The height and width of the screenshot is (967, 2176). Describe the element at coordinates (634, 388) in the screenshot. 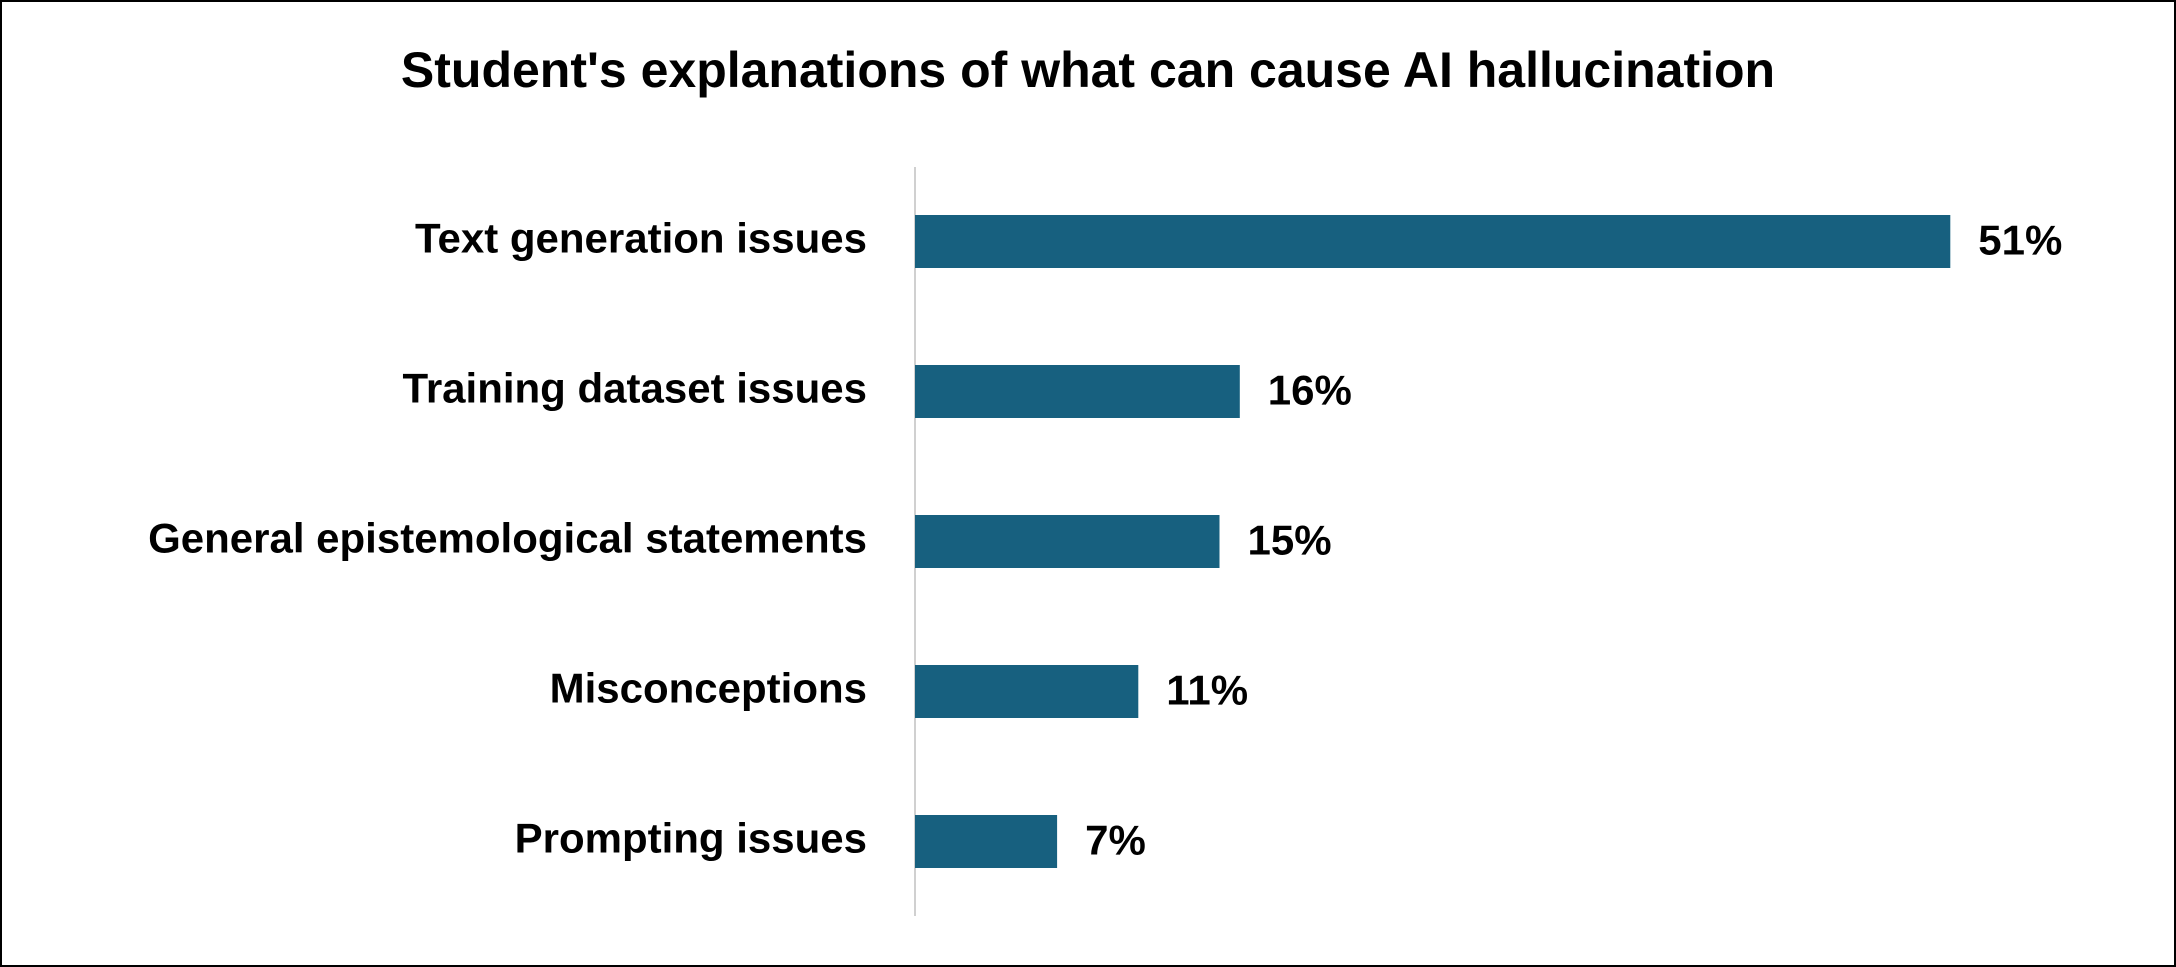

I see `category-label: Training dataset issues` at that location.